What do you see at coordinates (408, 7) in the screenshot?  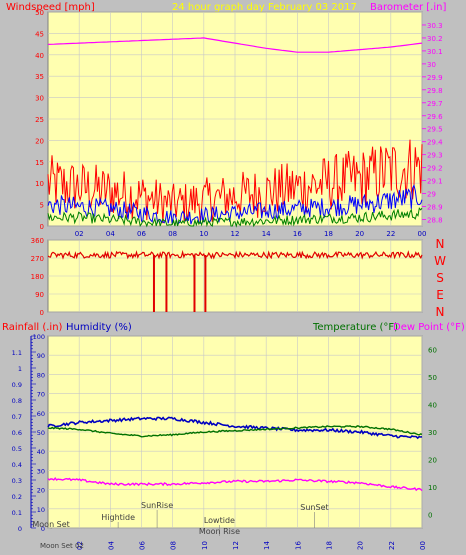 I see `barometer-axis-label: Barometer [.in]` at bounding box center [408, 7].